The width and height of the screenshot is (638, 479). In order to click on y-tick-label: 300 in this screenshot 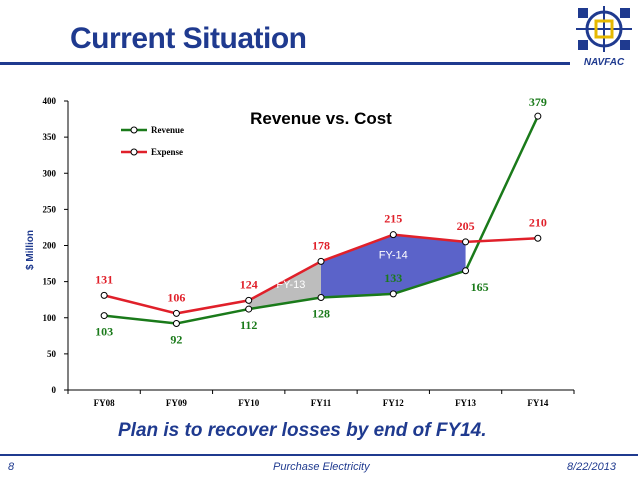, I will do `click(50, 173)`.